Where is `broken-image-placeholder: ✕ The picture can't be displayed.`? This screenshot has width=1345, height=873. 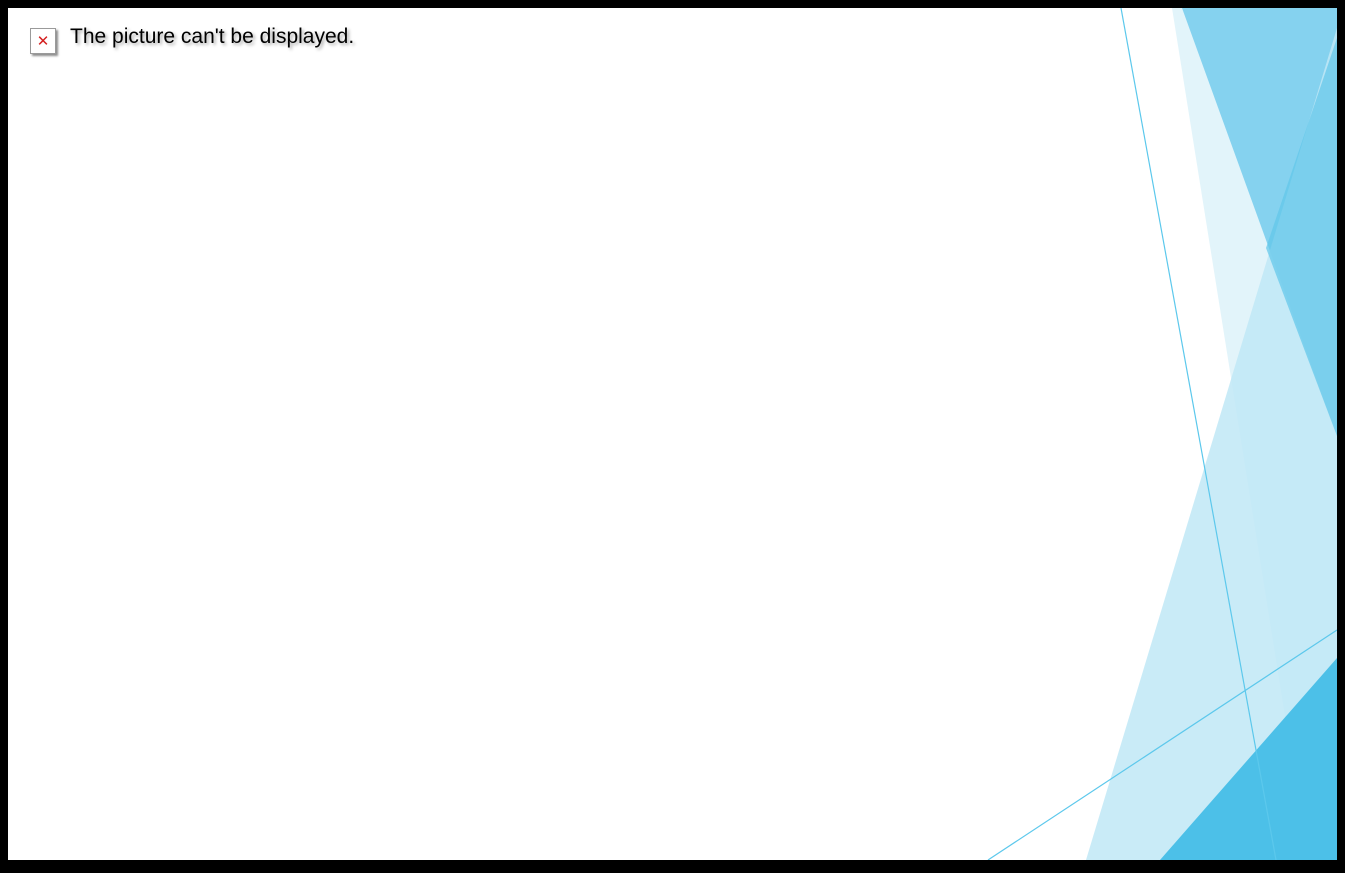 broken-image-placeholder: ✕ The picture can't be displayed. is located at coordinates (192, 40).